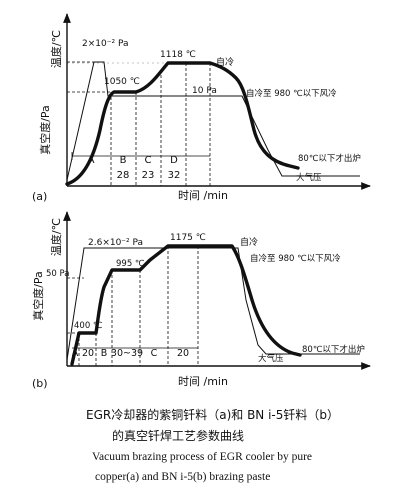  I want to click on stage-duration-a-2: 23, so click(148, 175).